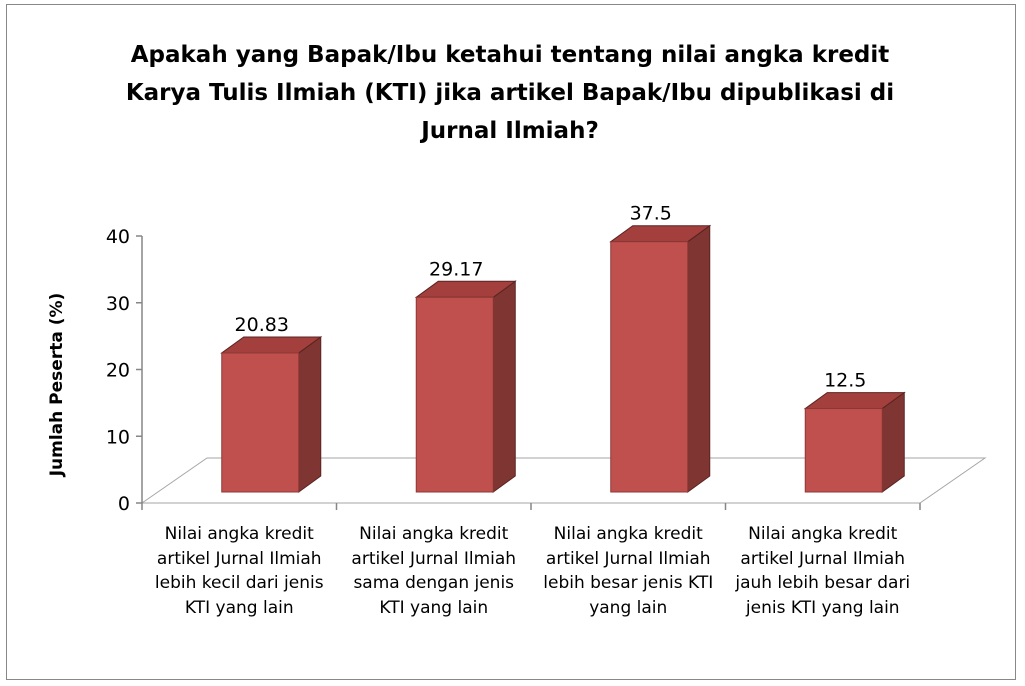 The width and height of the screenshot is (1025, 686). I want to click on floor, so click(563, 480).